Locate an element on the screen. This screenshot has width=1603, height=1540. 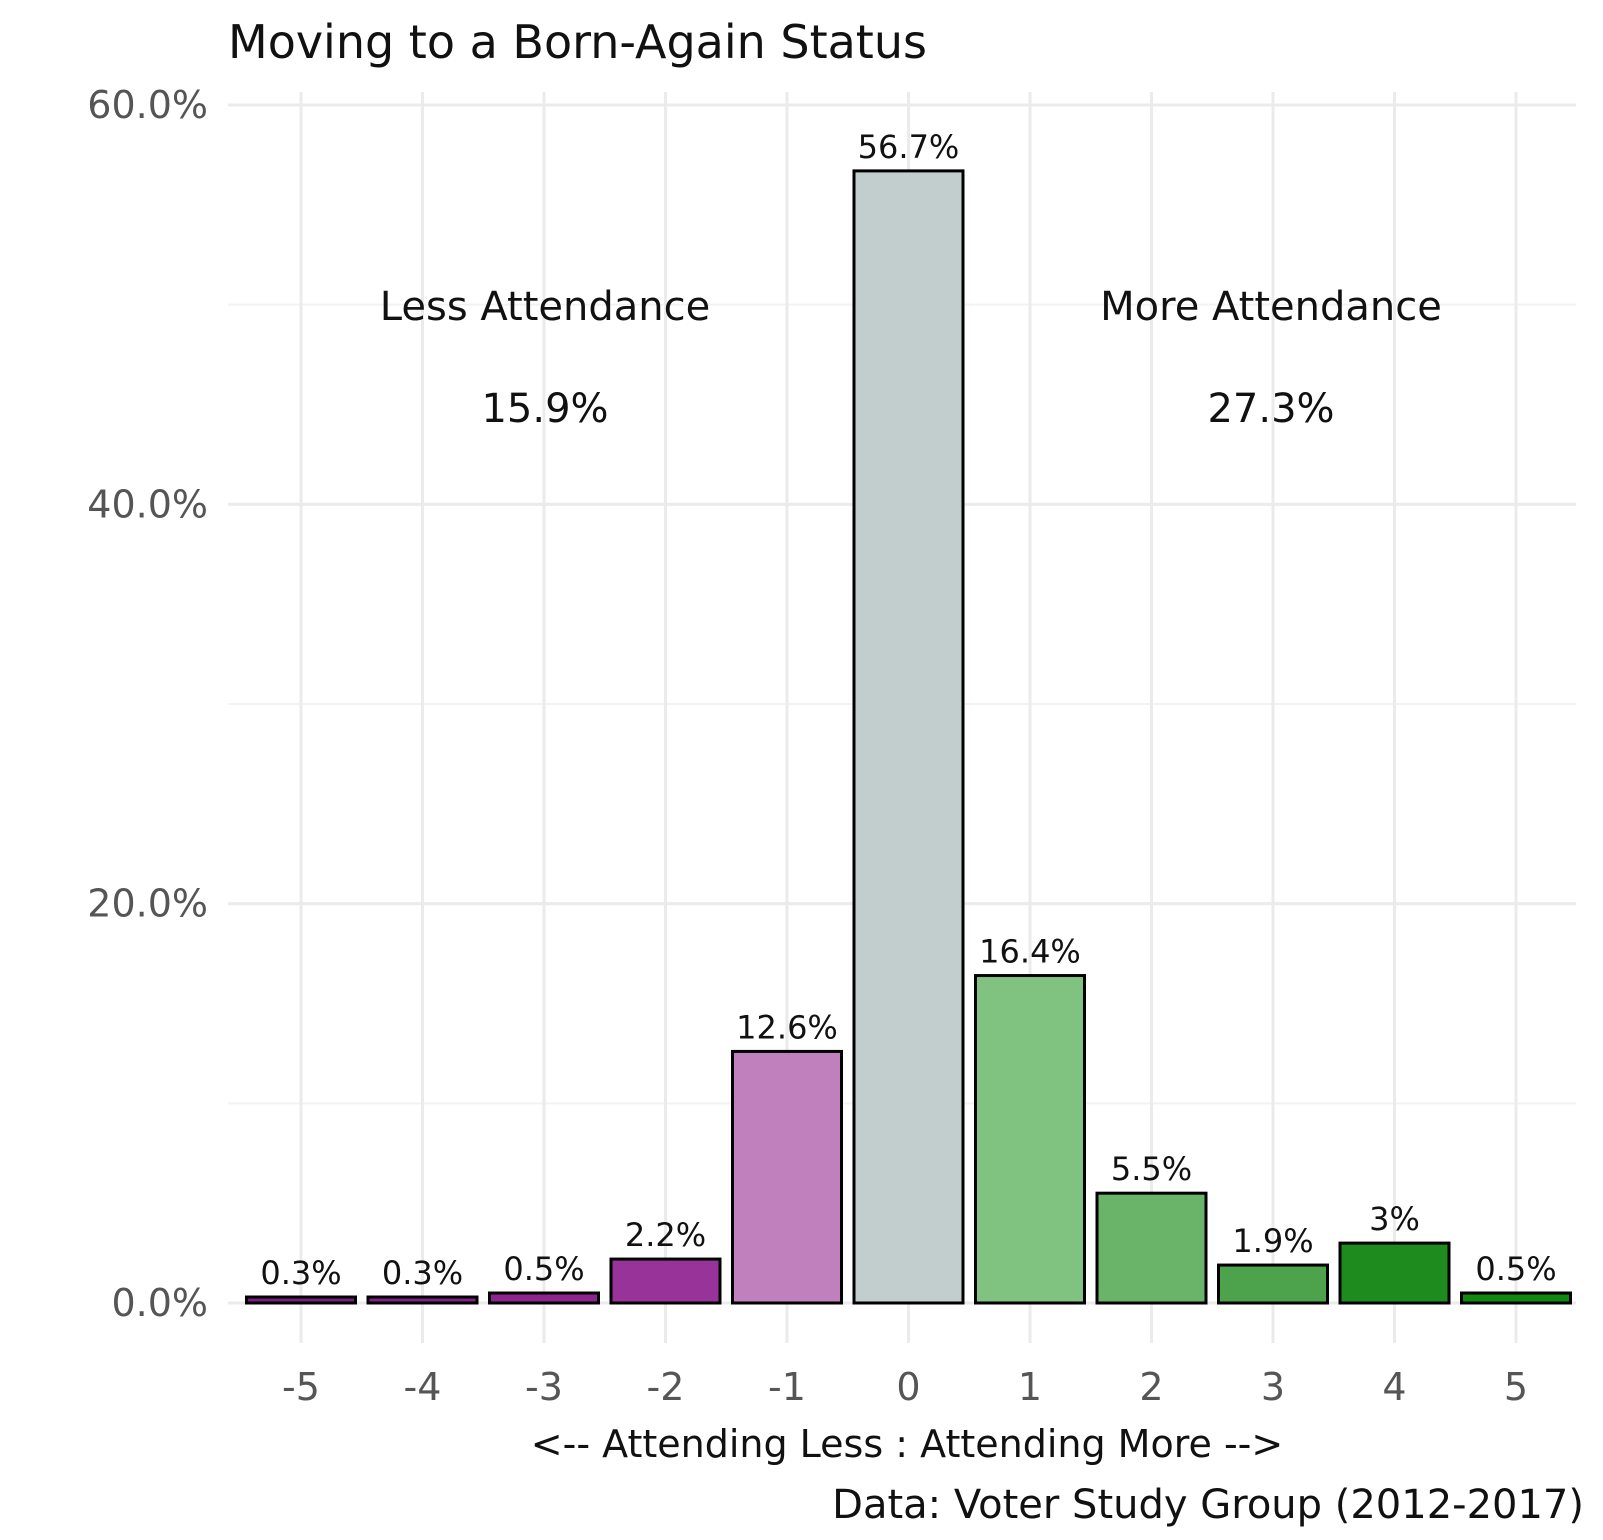
x-tick-label: -1 is located at coordinates (787, 1387).